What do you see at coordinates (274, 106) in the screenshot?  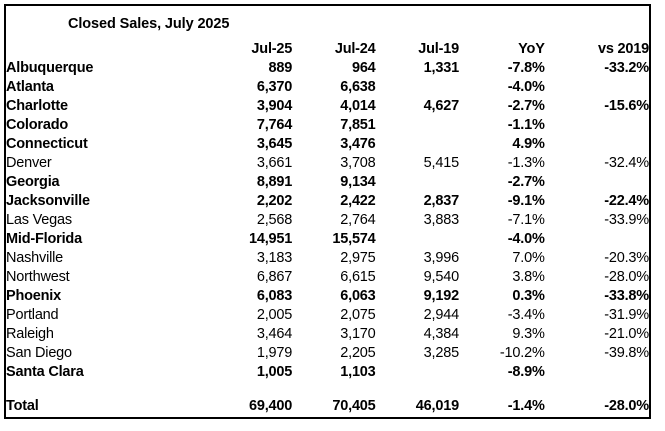 I see `cell-jul25: 3,904` at bounding box center [274, 106].